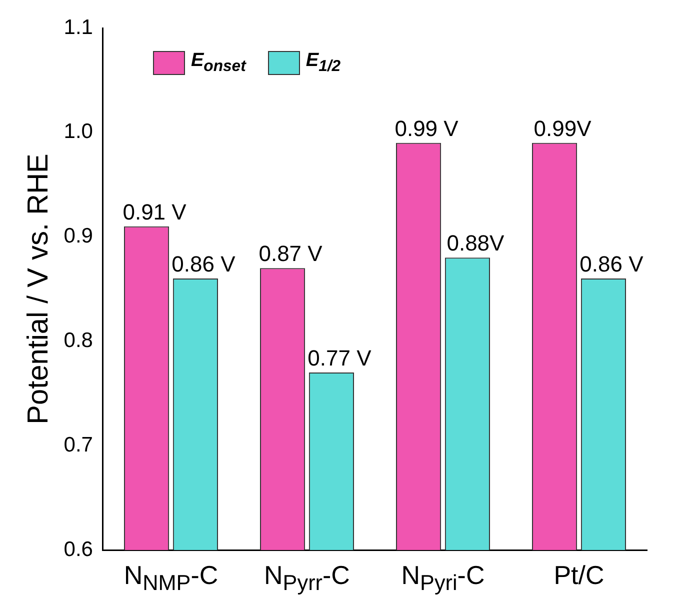 Image resolution: width=673 pixels, height=615 pixels. Describe the element at coordinates (218, 63) in the screenshot. I see `legend-label: E$_{onset}$` at that location.